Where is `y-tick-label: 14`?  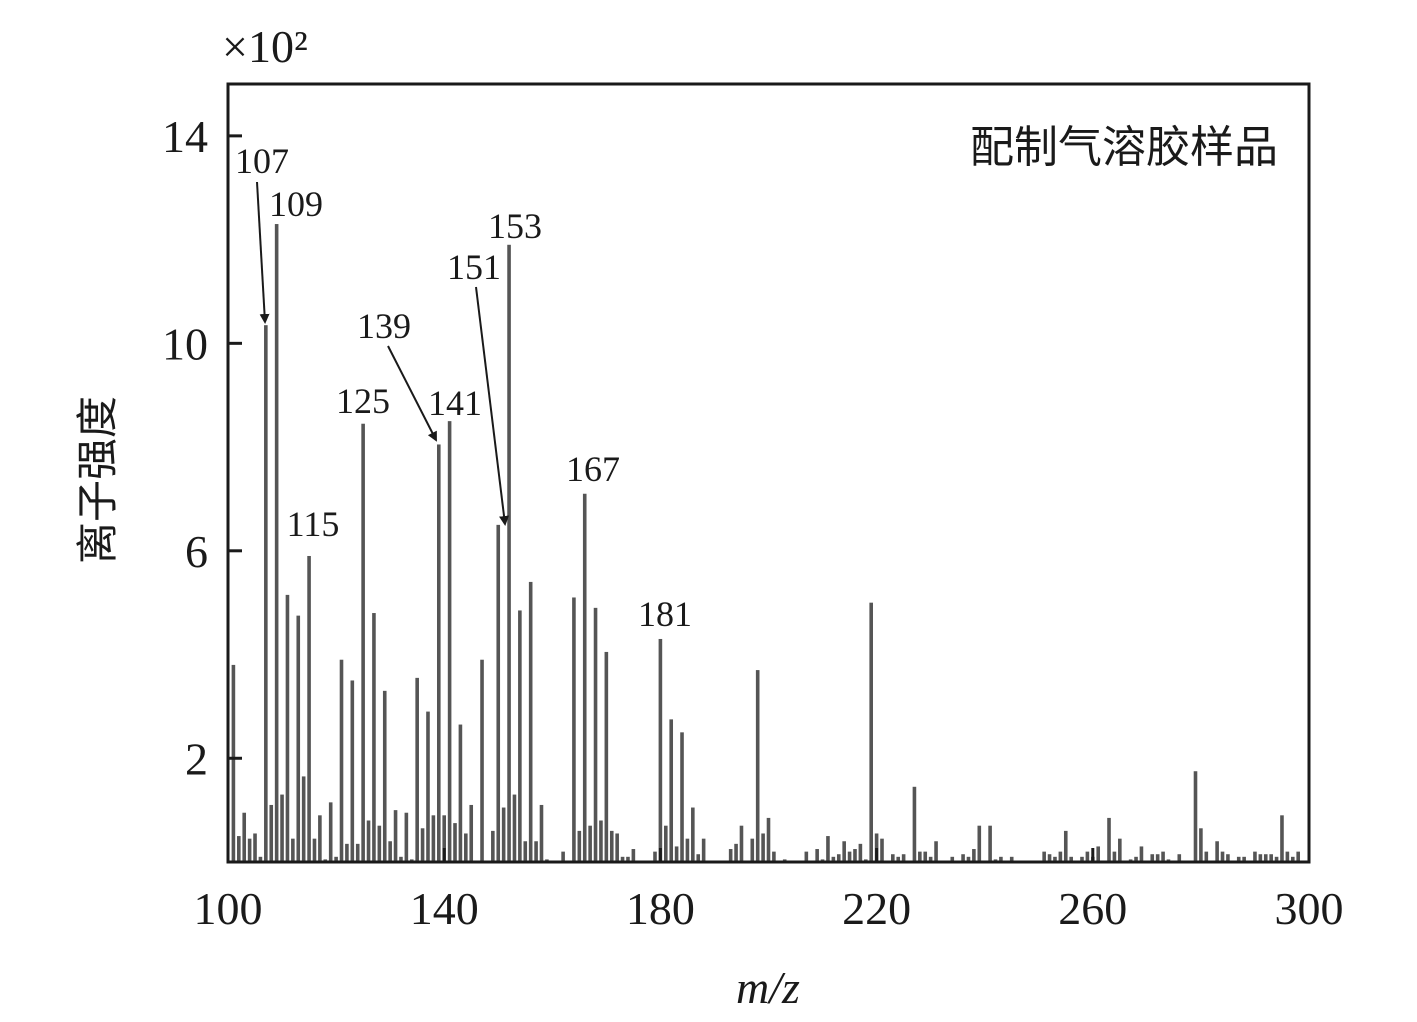
y-tick-label: 14 is located at coordinates (185, 136).